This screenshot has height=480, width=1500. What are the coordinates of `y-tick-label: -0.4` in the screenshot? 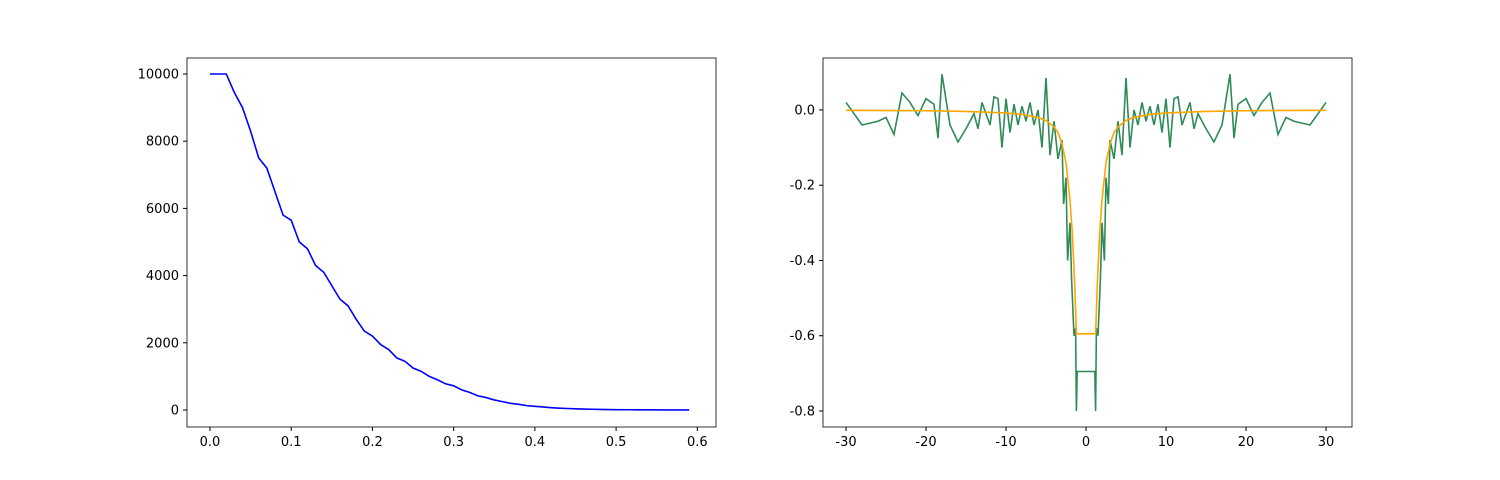 It's located at (802, 261).